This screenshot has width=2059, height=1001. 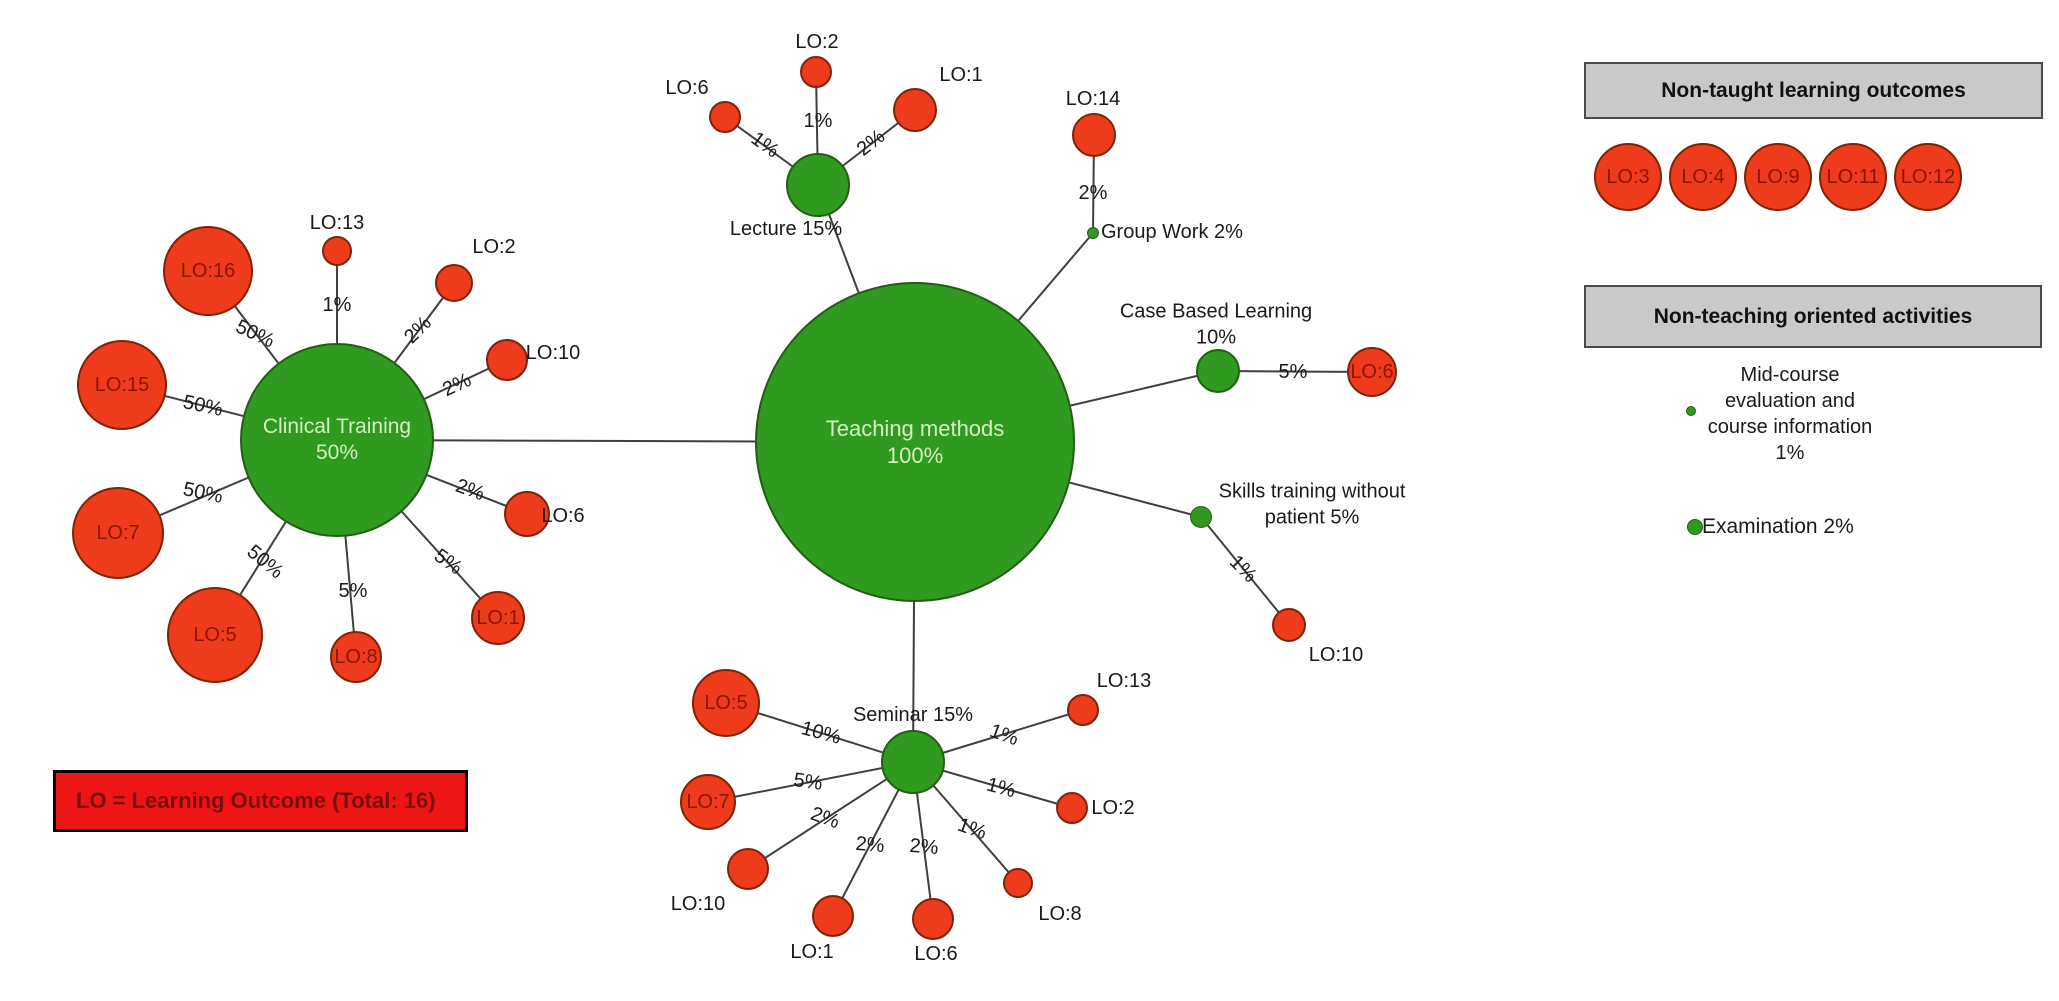 I want to click on panel-lo-circle-1: LO:3, so click(x=1628, y=177).